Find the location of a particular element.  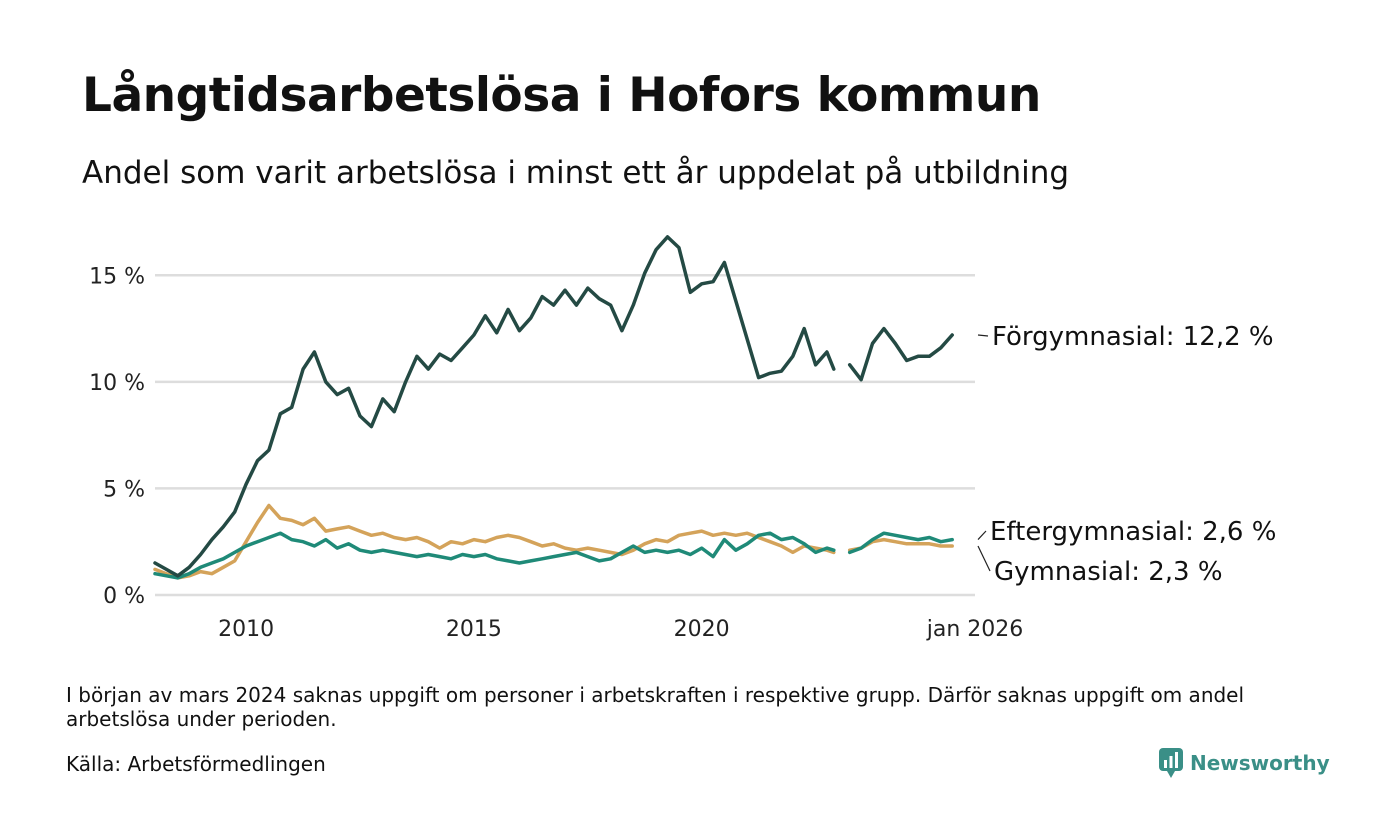

y-tick-label: 10 % is located at coordinates (117, 383).